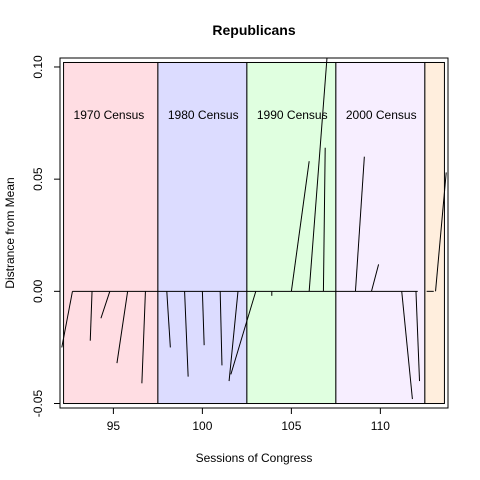  What do you see at coordinates (292, 115) in the screenshot?
I see `census-label-3: 1990 Census` at bounding box center [292, 115].